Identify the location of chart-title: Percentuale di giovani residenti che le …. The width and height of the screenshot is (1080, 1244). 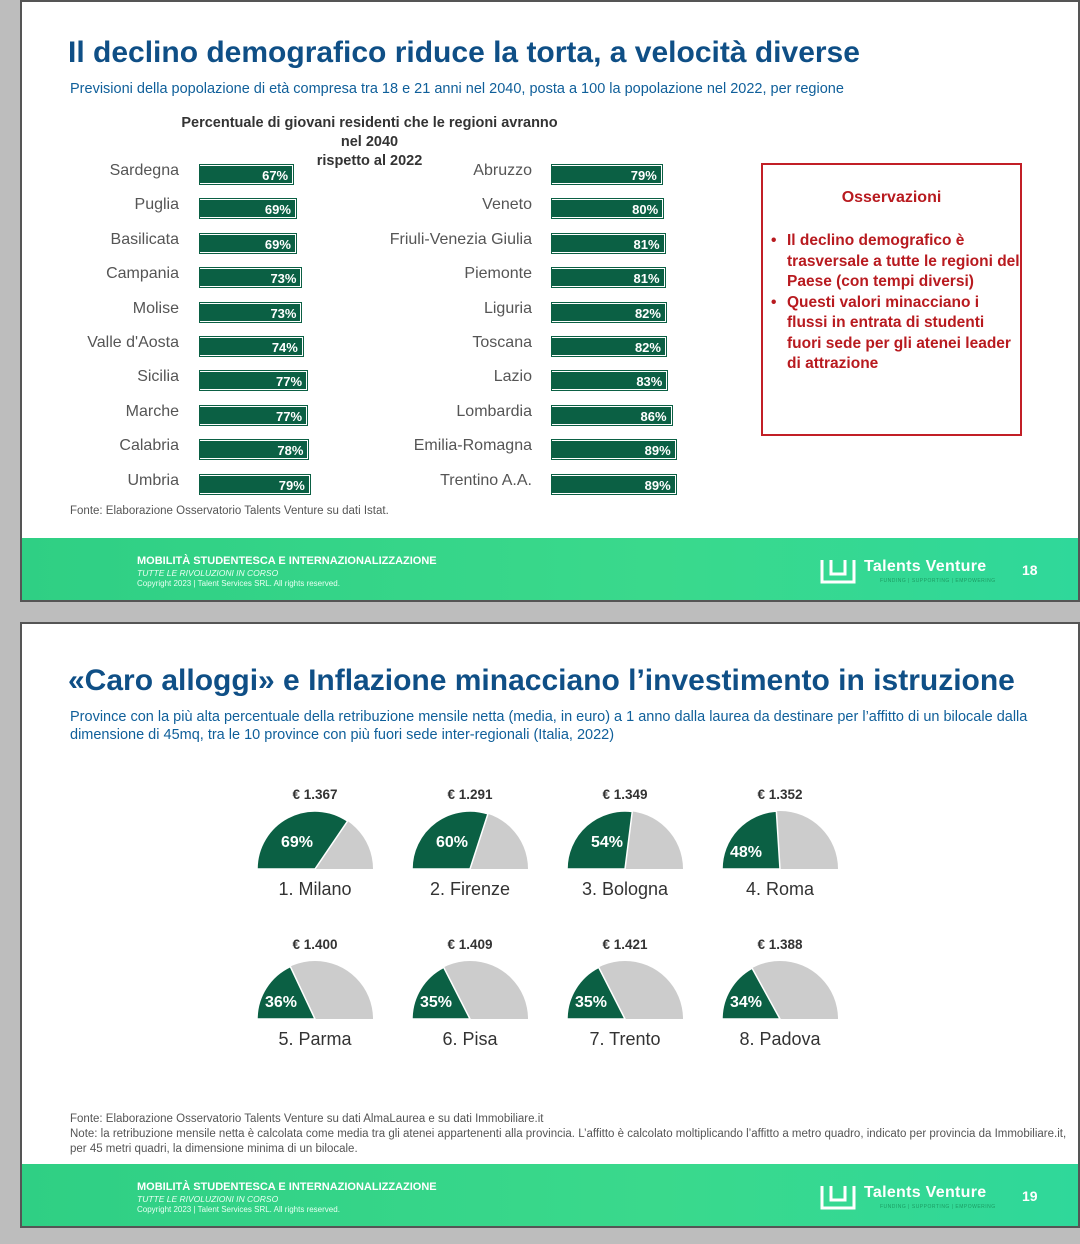
(369, 142).